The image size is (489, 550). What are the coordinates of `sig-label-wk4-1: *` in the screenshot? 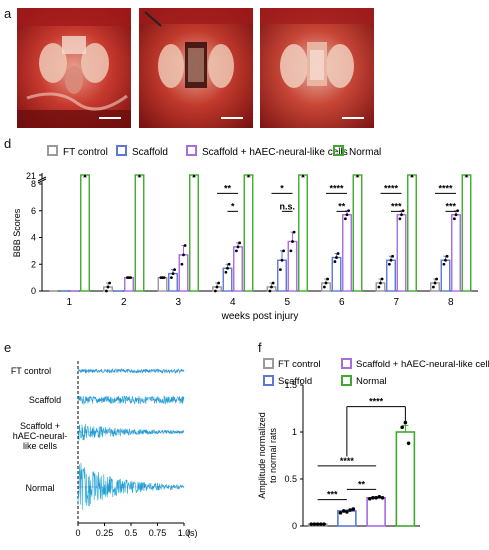 It's located at (233, 206).